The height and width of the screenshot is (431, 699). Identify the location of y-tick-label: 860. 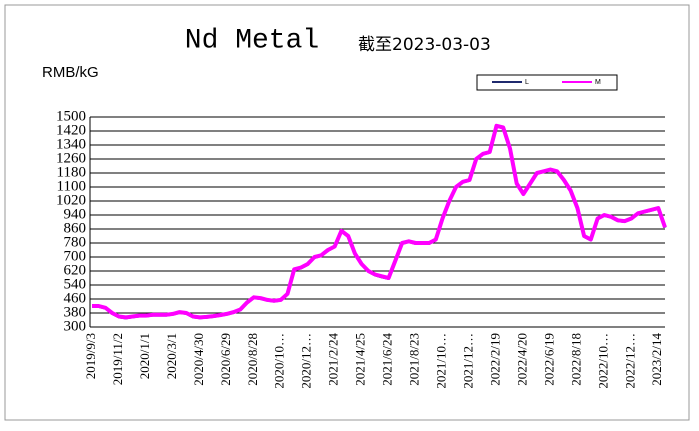
(75, 228).